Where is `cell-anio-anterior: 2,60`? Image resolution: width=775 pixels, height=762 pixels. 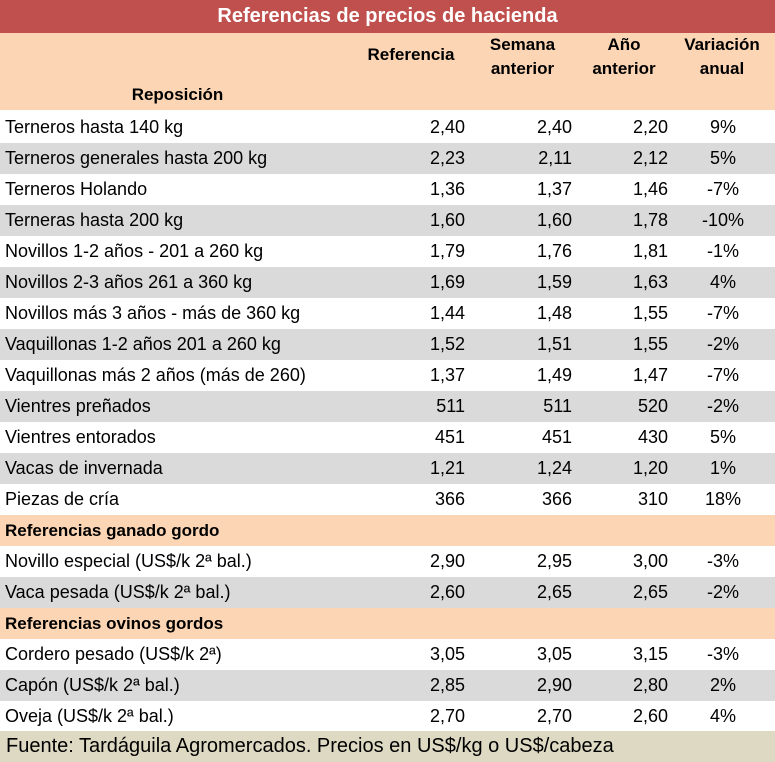 cell-anio-anterior: 2,60 is located at coordinates (650, 716).